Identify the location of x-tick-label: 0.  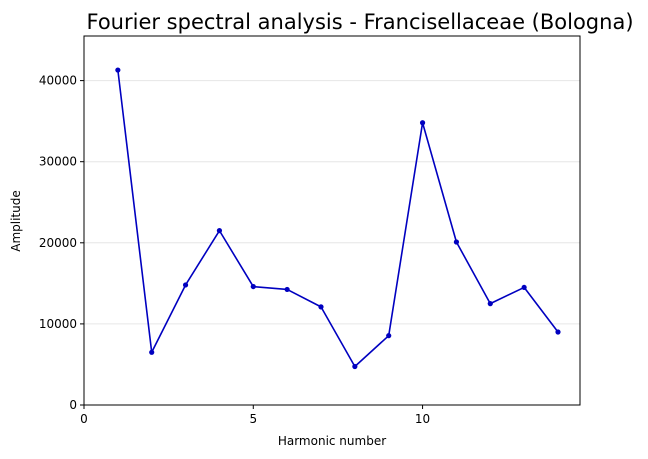
(84, 419).